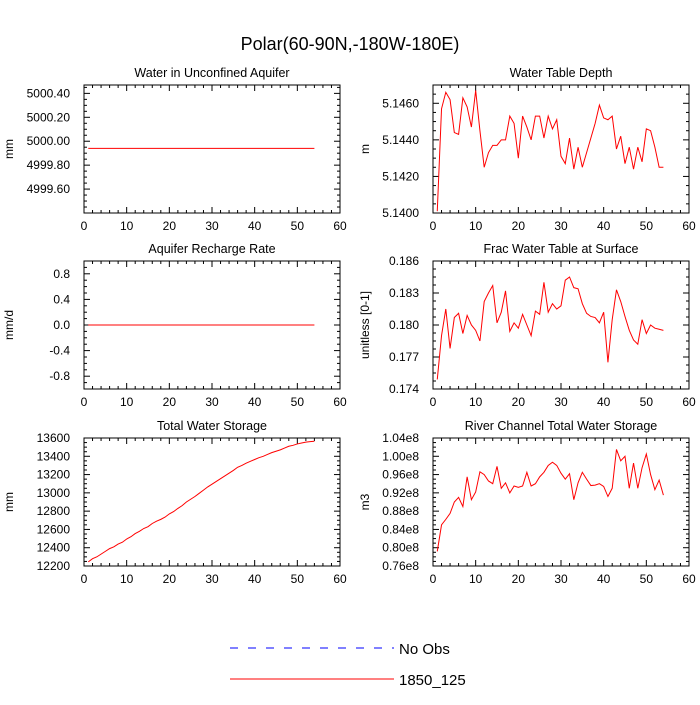  What do you see at coordinates (348, 665) in the screenshot?
I see `legend: No Obs 1850_125` at bounding box center [348, 665].